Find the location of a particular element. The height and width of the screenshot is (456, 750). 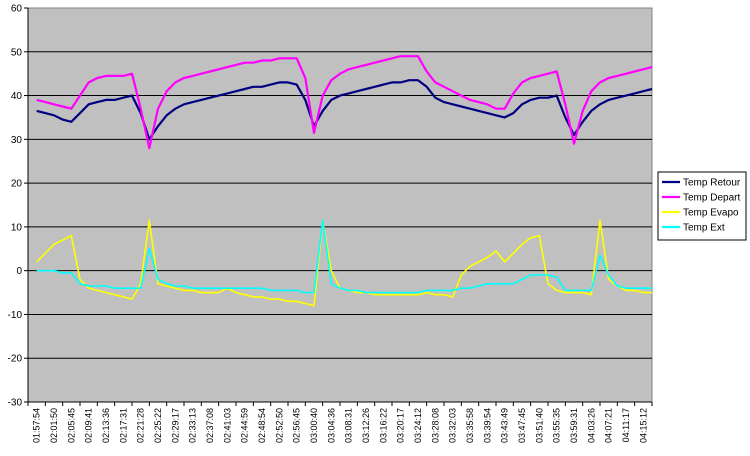

y-tick-label: -10 is located at coordinates (15, 315).